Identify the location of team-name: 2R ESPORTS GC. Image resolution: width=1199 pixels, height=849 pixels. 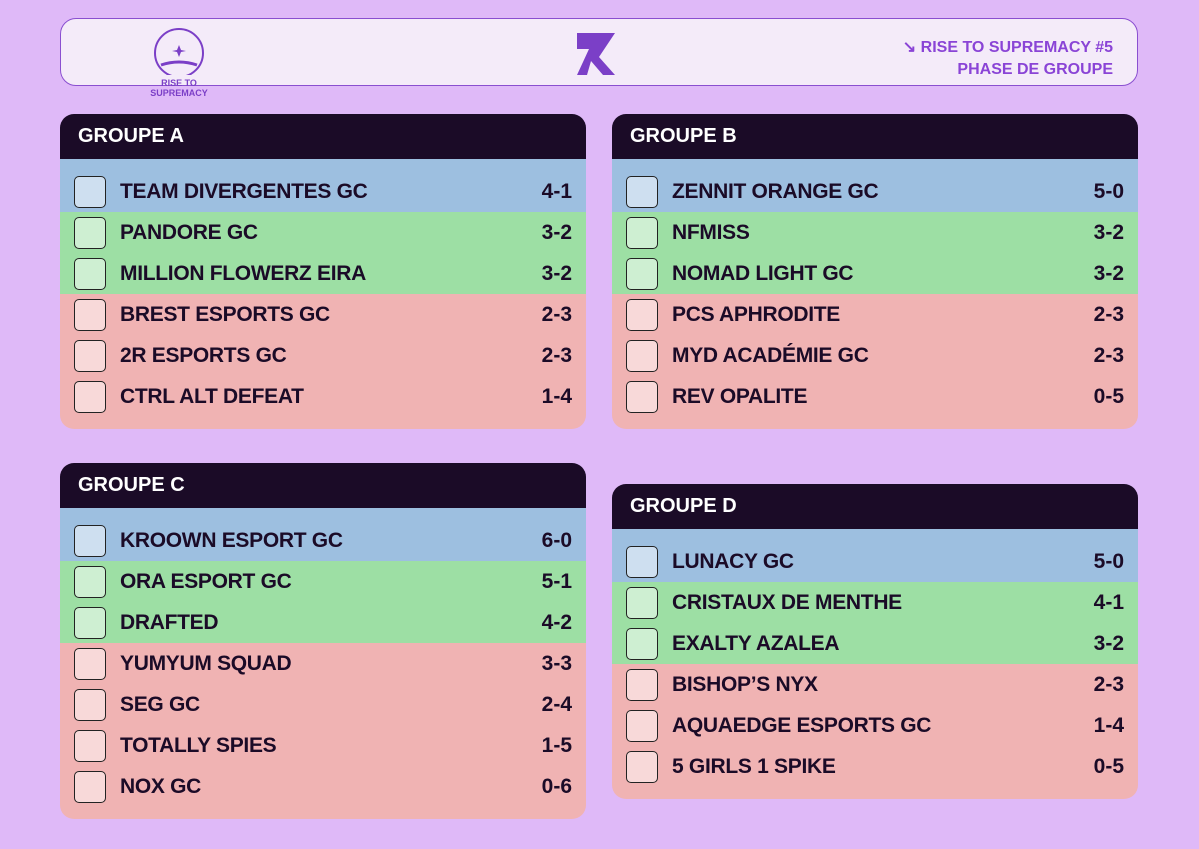
(203, 355).